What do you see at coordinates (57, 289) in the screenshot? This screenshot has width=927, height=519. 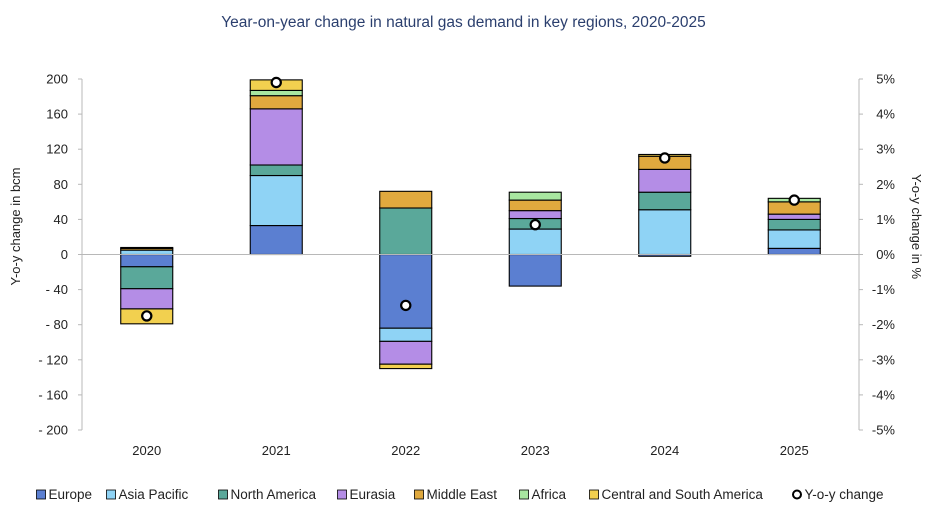 I see `y-tick-label: - 40` at bounding box center [57, 289].